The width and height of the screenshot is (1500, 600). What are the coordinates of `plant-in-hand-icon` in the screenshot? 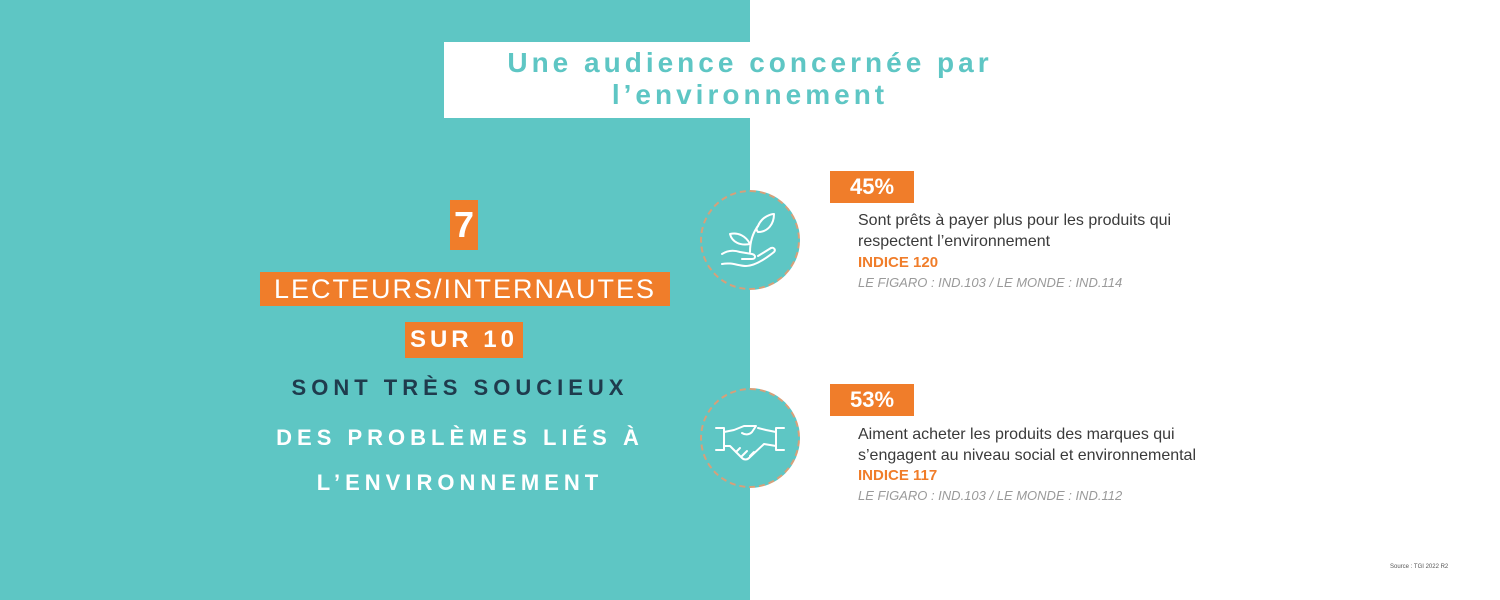 It's located at (750, 240).